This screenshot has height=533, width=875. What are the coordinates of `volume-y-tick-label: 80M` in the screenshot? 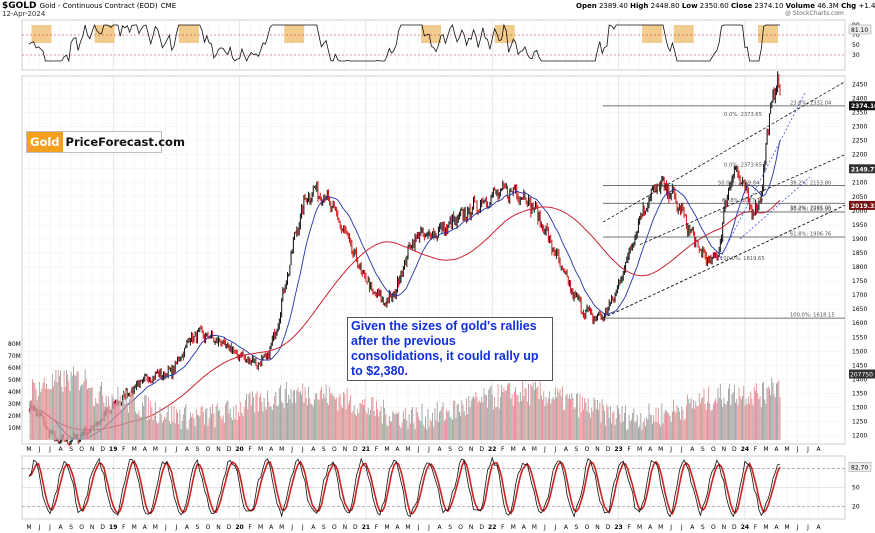 It's located at (14, 344).